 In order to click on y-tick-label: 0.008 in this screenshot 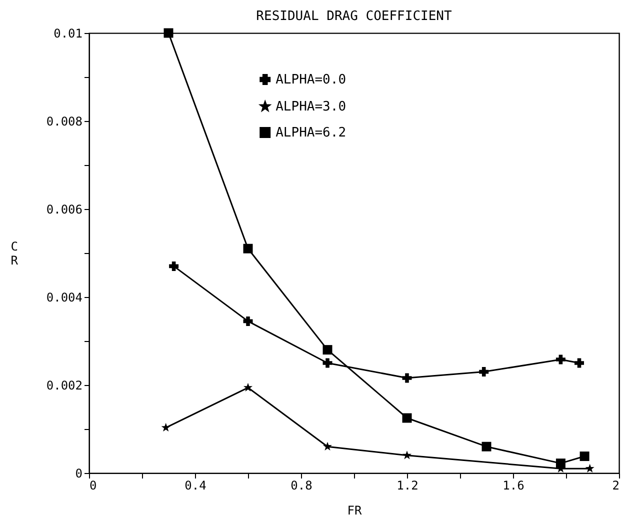, I will do `click(64, 121)`.